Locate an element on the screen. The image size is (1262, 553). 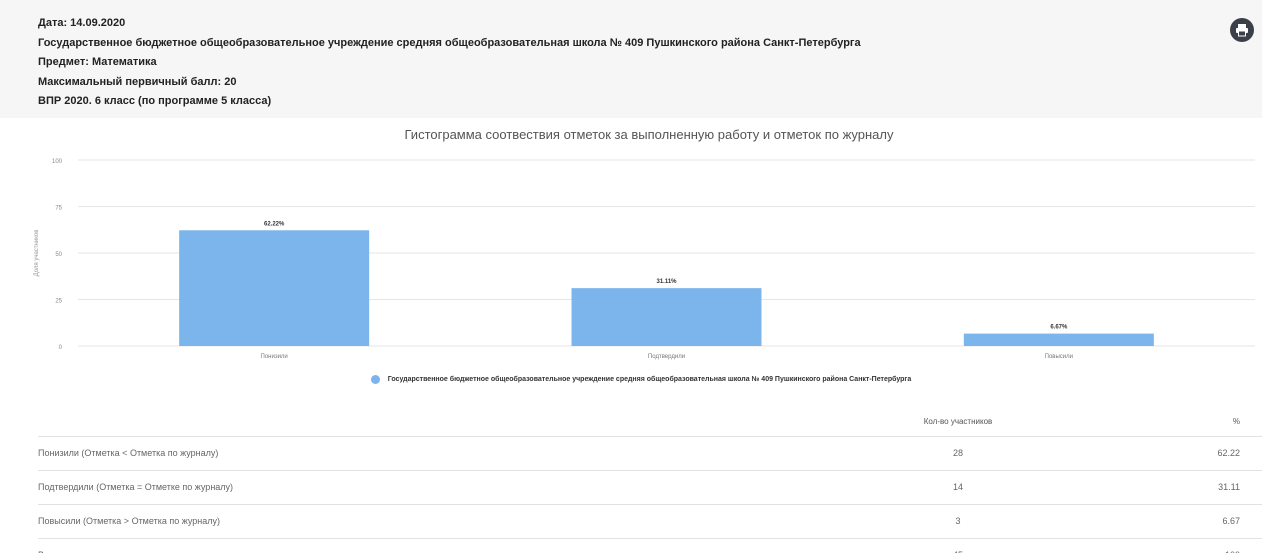
row-count: 14 is located at coordinates (958, 487).